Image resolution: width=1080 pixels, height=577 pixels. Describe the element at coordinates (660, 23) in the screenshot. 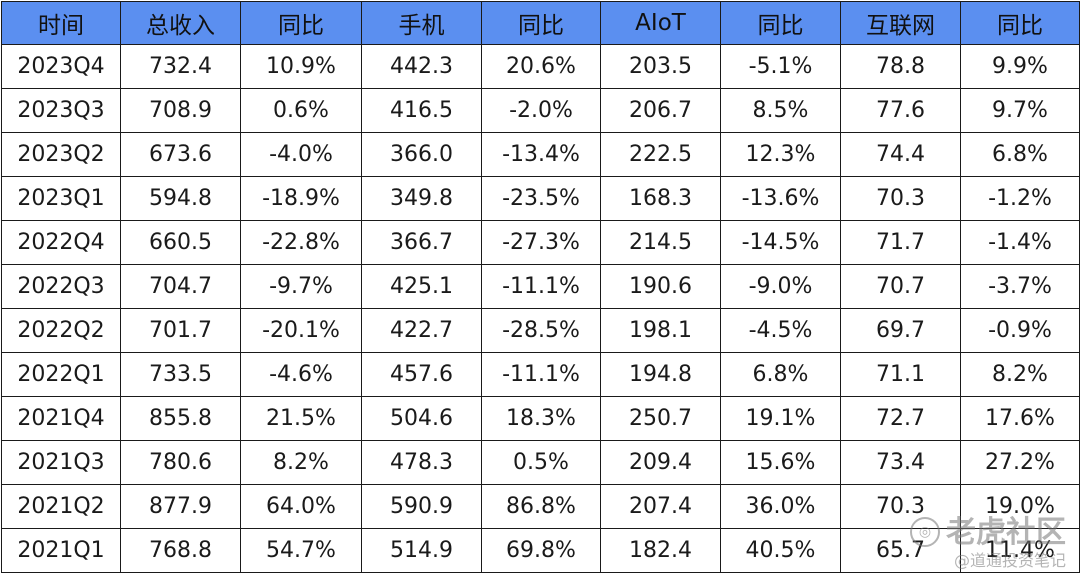

I see `header-aiot: AIoT` at that location.